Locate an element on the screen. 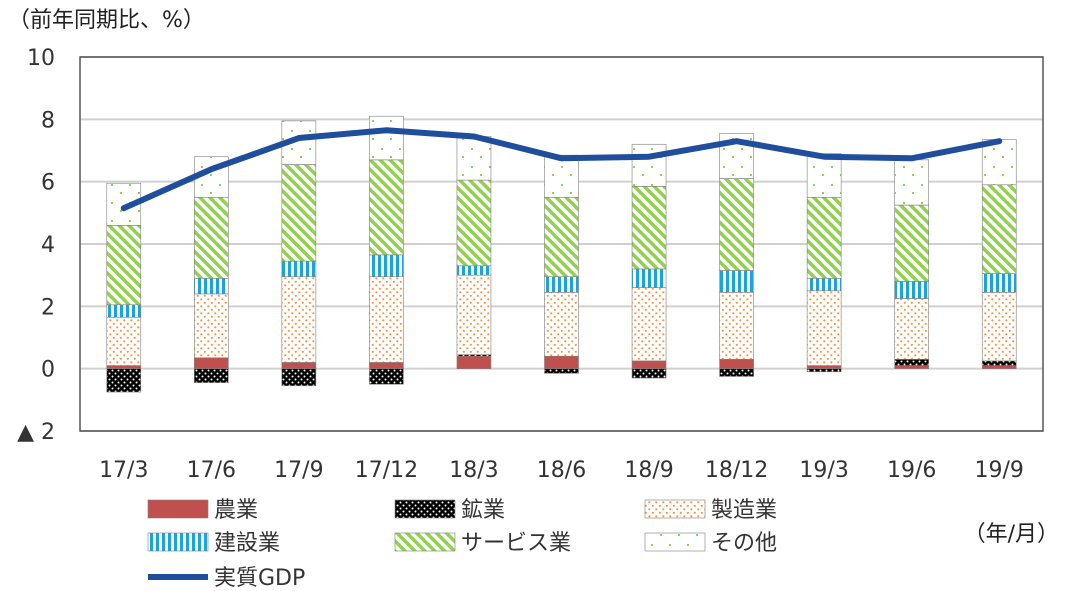 This screenshot has width=1073, height=591. x-tick-label: 17/6 is located at coordinates (211, 470).